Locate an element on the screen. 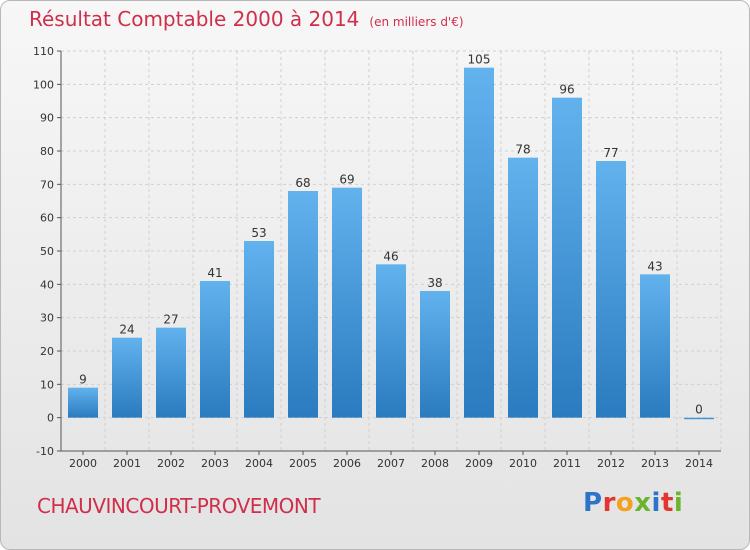  data-label-2010: 78 is located at coordinates (522, 150).